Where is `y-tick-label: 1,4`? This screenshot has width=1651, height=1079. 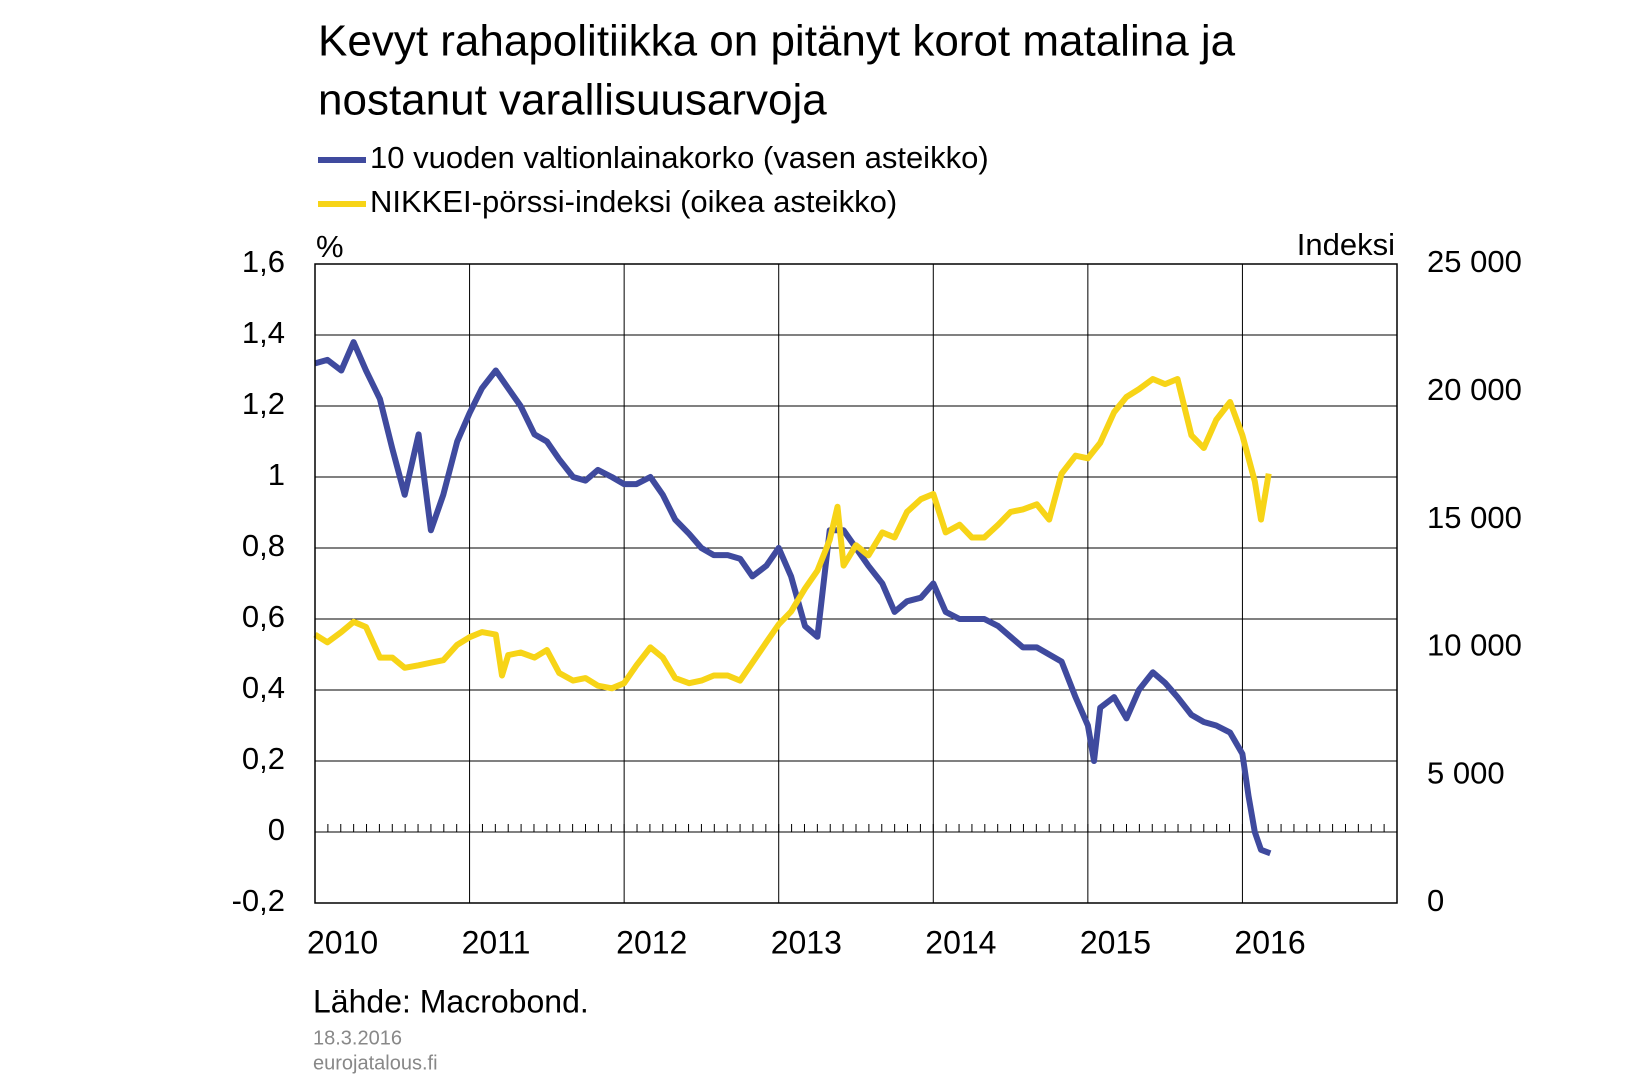 y-tick-label: 1,4 is located at coordinates (263, 332).